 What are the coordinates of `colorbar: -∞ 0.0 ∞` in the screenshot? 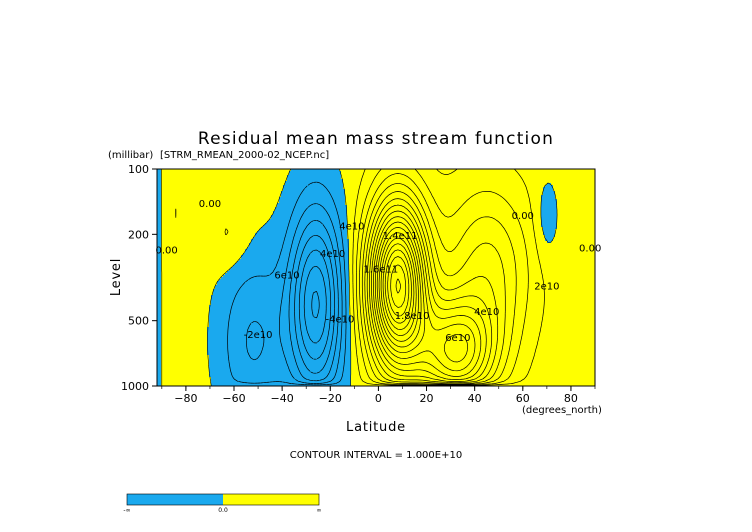 It's located at (222, 503).